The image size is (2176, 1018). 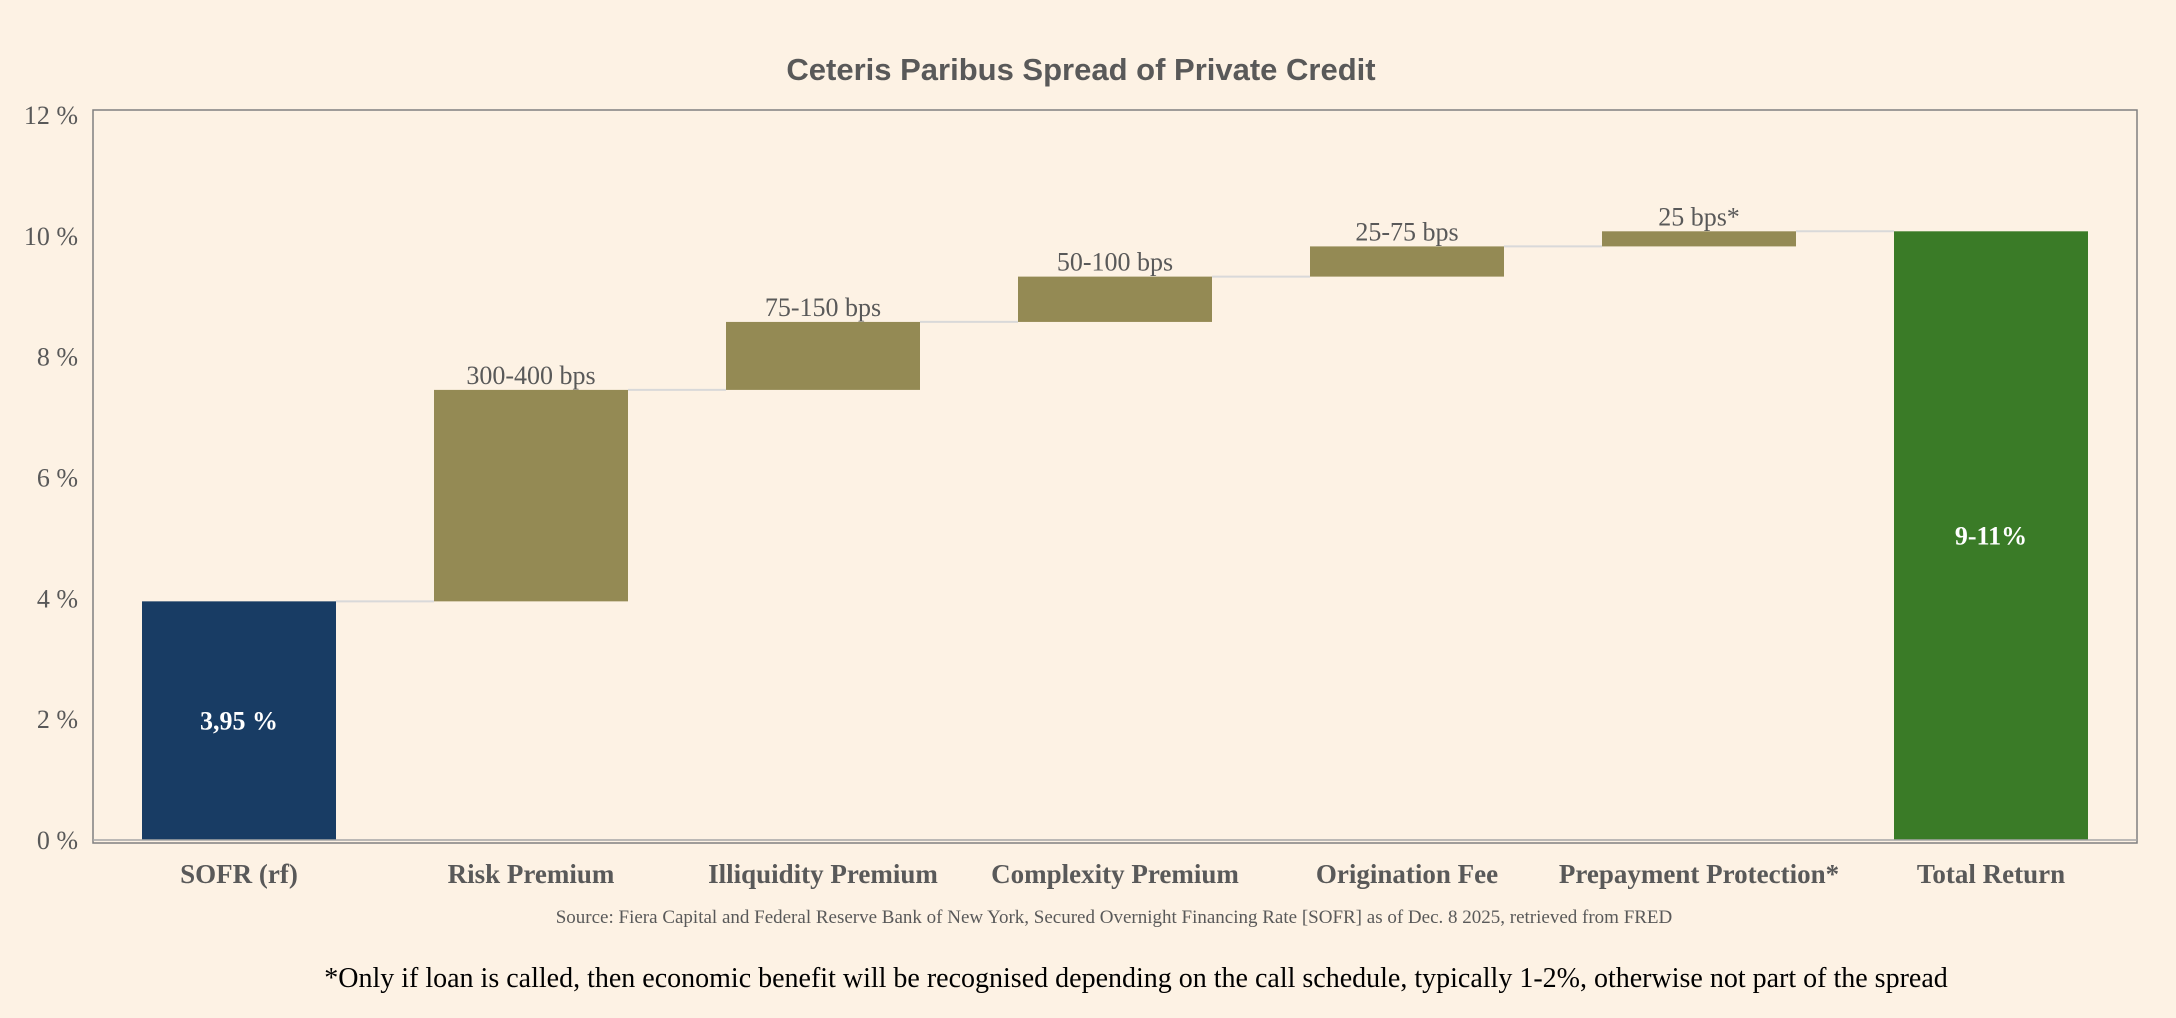 What do you see at coordinates (57, 598) in the screenshot?
I see `y-tick-label: 4 %` at bounding box center [57, 598].